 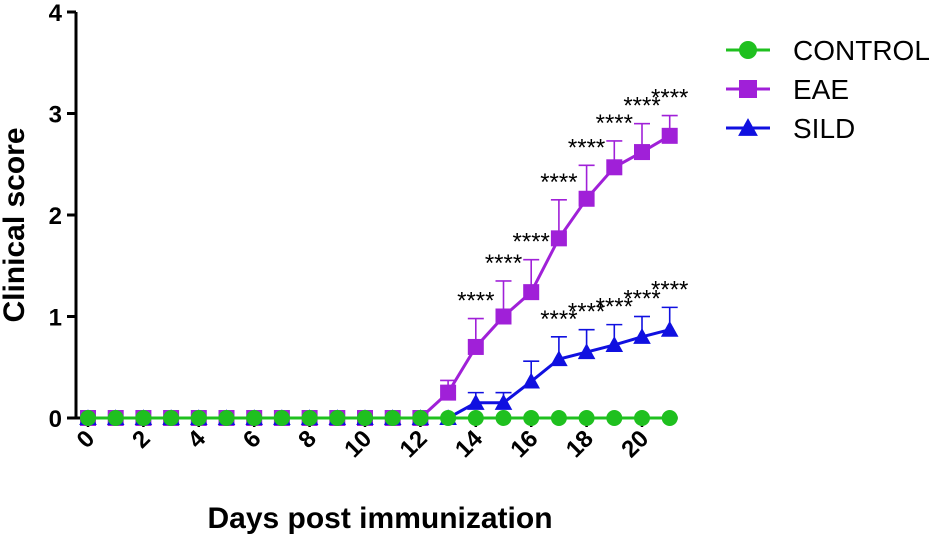 I want to click on x-tick-label: 2, so click(x=141, y=439).